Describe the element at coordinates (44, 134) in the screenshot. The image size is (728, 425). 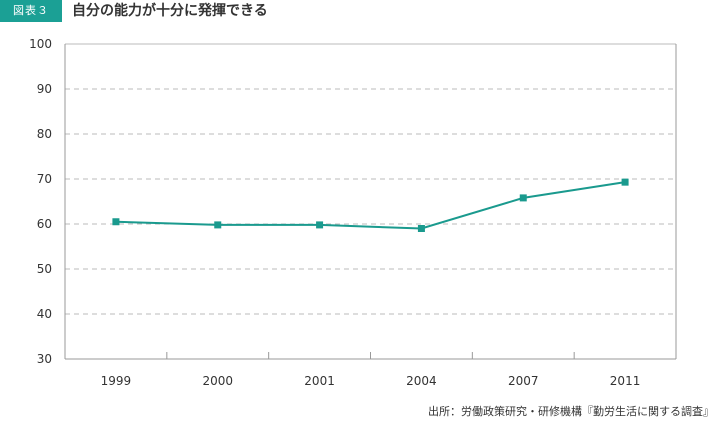
I see `y-tick-label: 80` at that location.